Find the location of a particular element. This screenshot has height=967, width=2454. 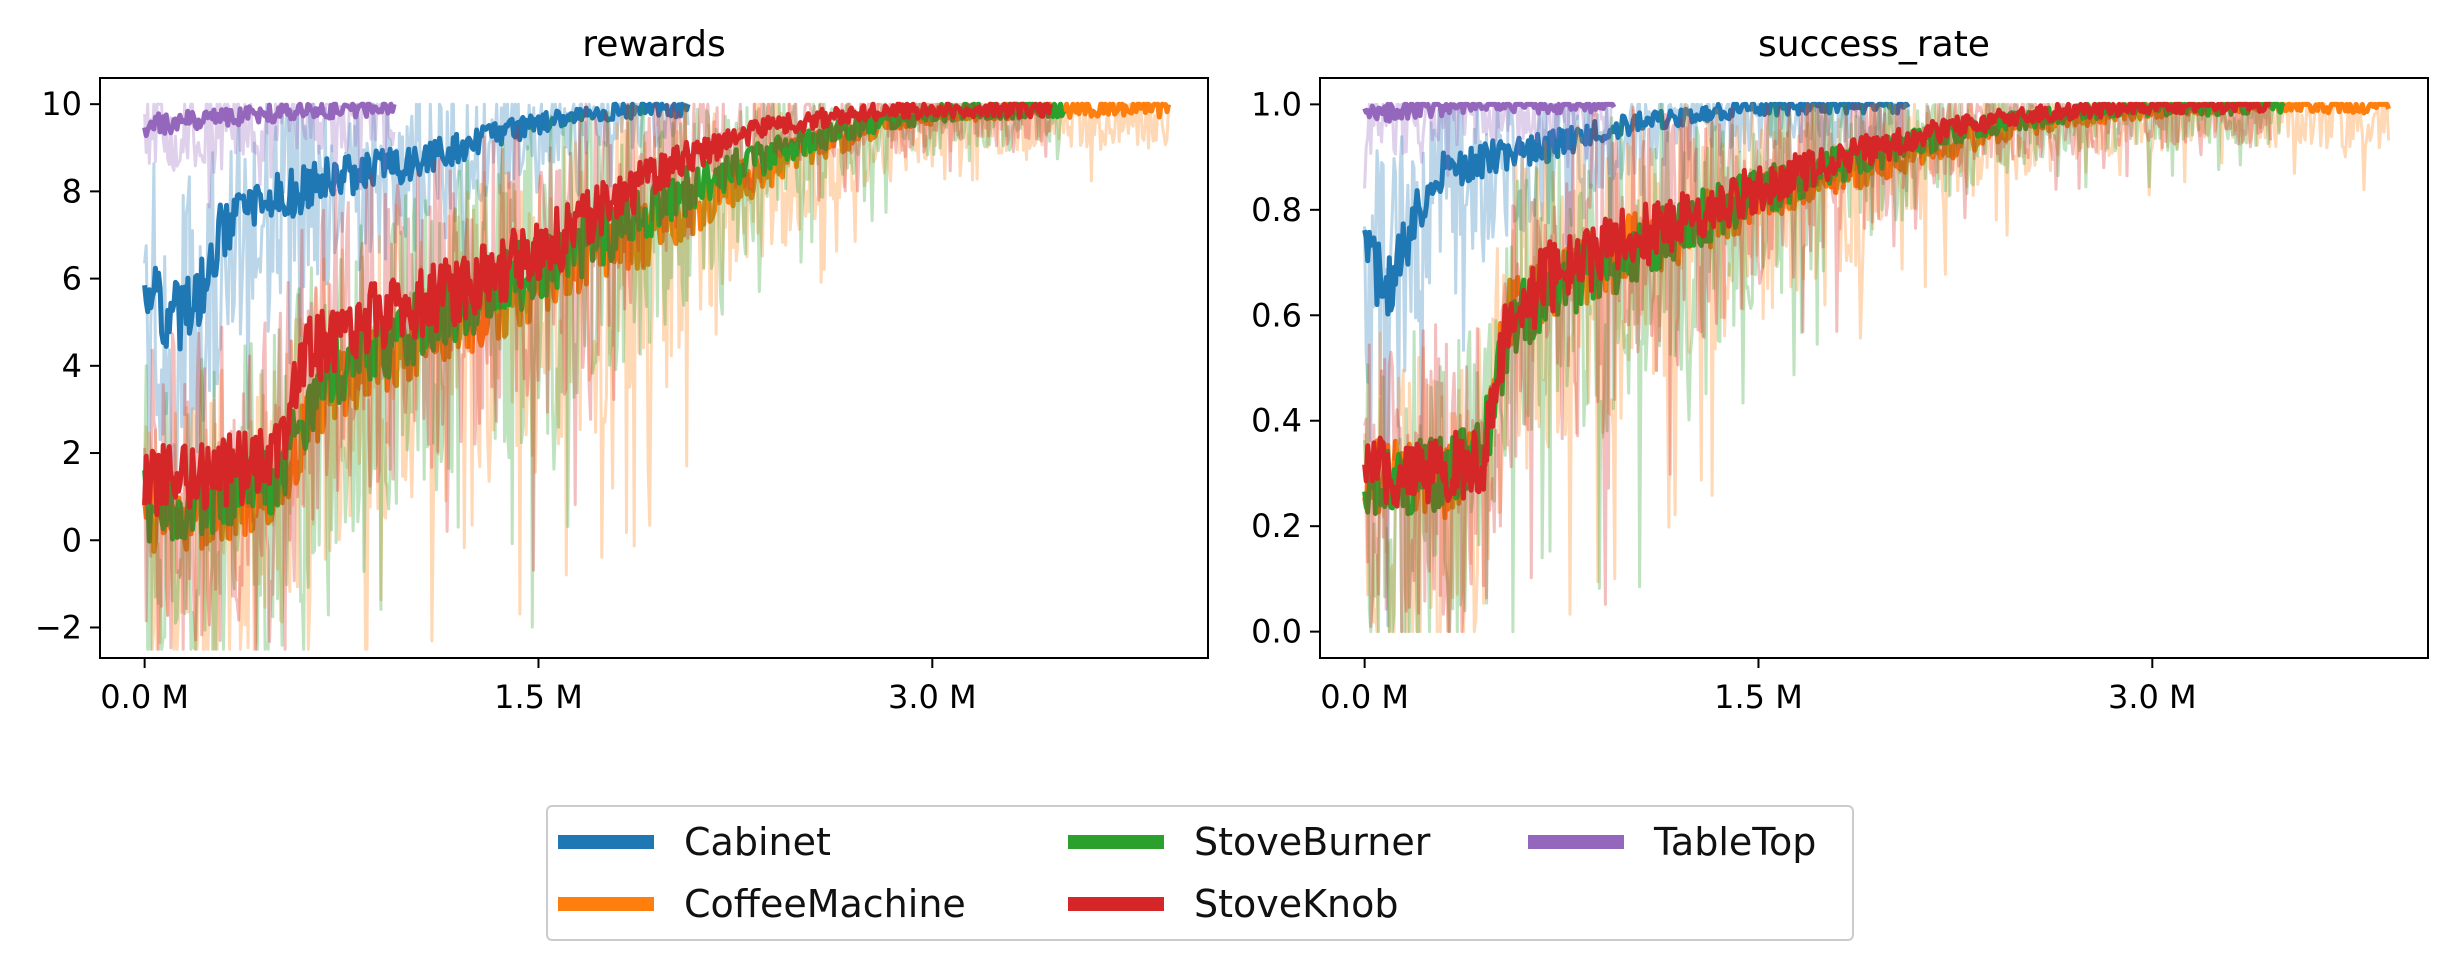

chart-title: rewards is located at coordinates (653, 44).